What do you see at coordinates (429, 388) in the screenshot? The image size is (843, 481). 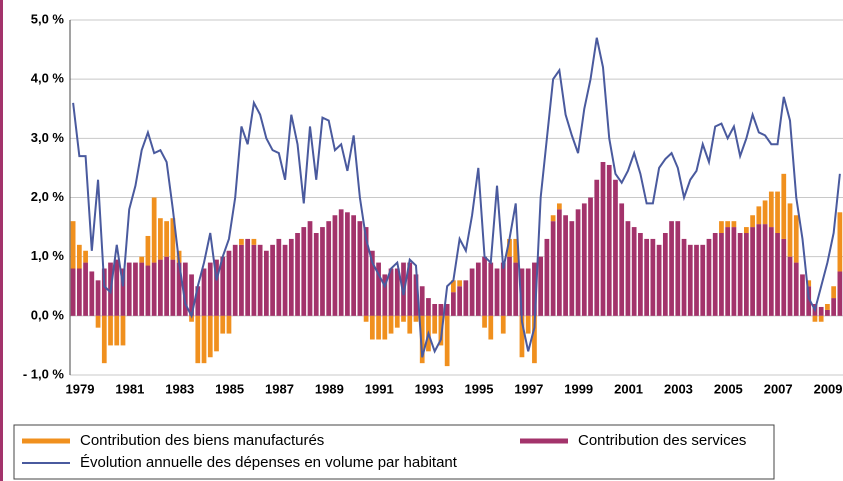 I see `x-tick-label: 1993` at bounding box center [429, 388].